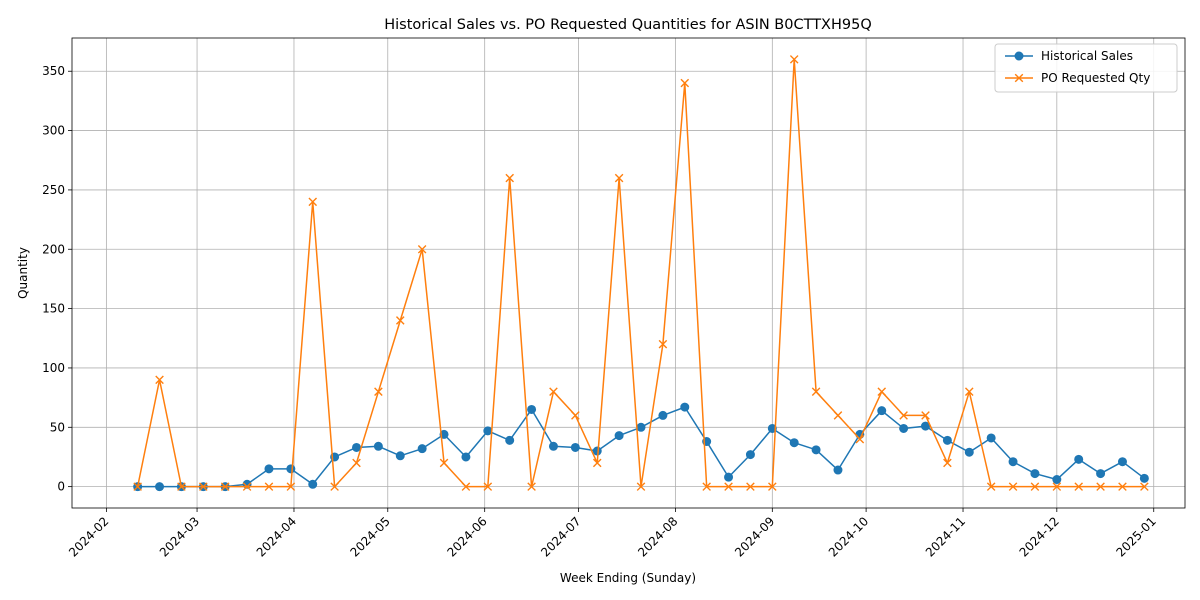 This screenshot has height=600, width=1200. I want to click on y-tick-label: 100, so click(53, 368).